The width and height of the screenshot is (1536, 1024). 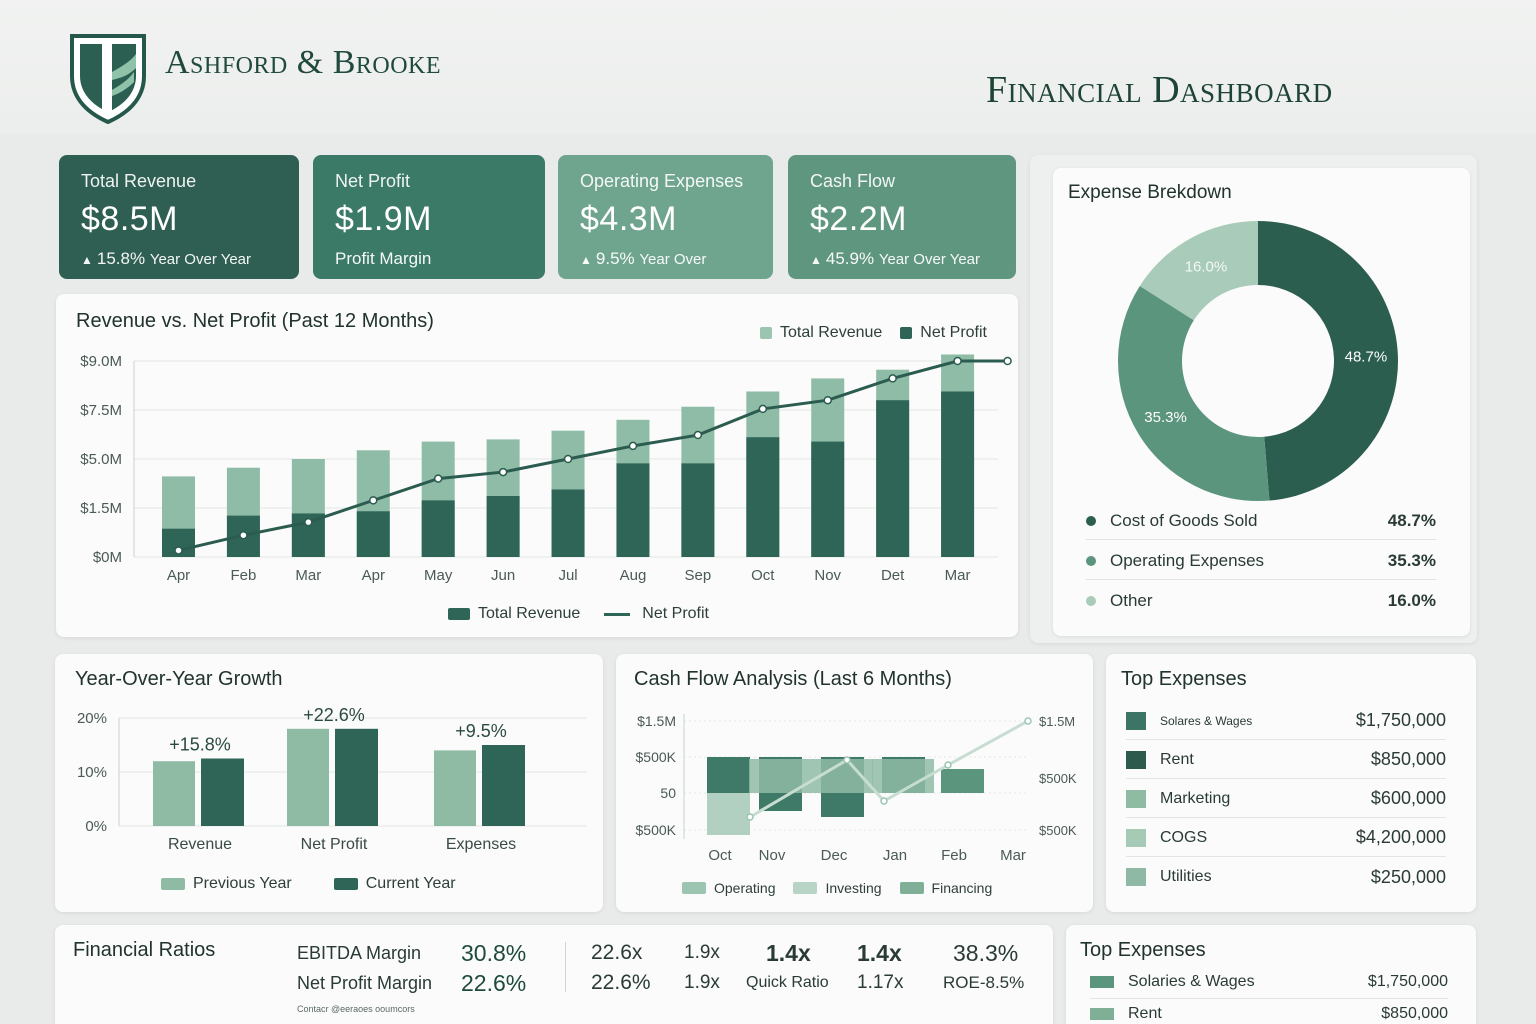 I want to click on top-expenses-panel: Top Expenses, so click(x=1291, y=783).